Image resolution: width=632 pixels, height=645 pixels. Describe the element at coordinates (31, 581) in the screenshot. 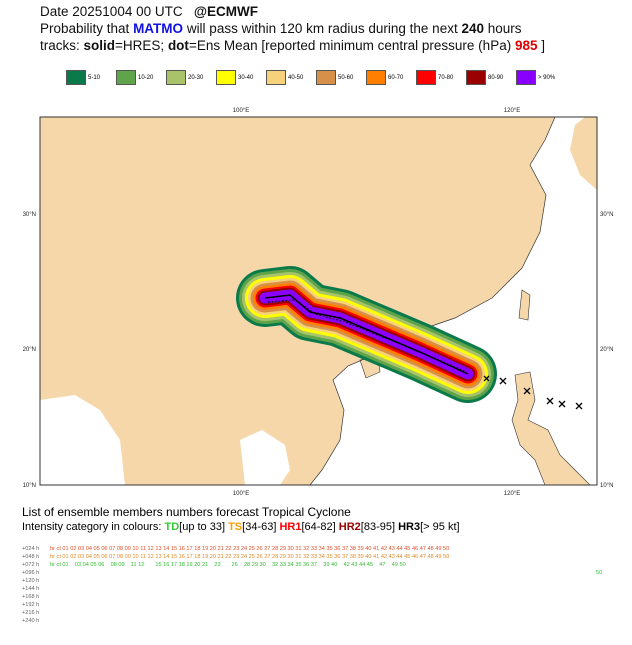

I see `lead-time: +120 h` at that location.